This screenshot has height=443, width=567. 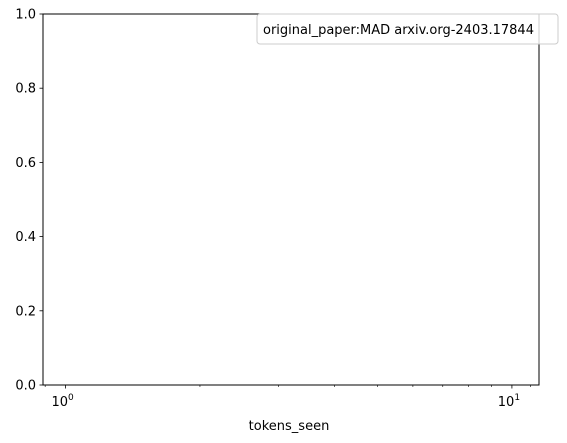 I want to click on x-tick-label: 10¹, so click(x=509, y=401).